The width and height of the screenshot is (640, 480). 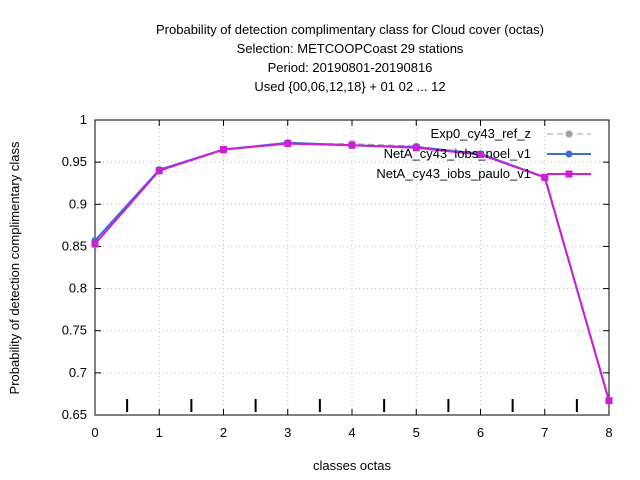 I want to click on title-line-4: Used {00,06,12,18} + 01 02 ... 12, so click(x=349, y=86).